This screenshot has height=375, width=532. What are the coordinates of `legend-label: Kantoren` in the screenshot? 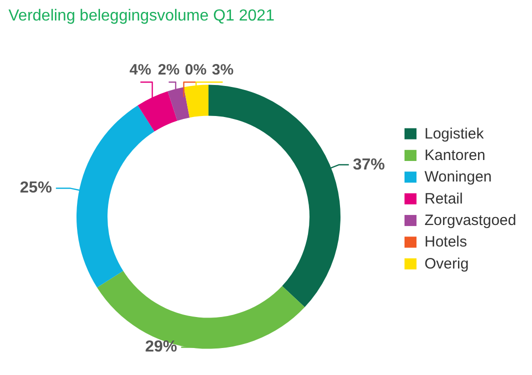 It's located at (455, 155).